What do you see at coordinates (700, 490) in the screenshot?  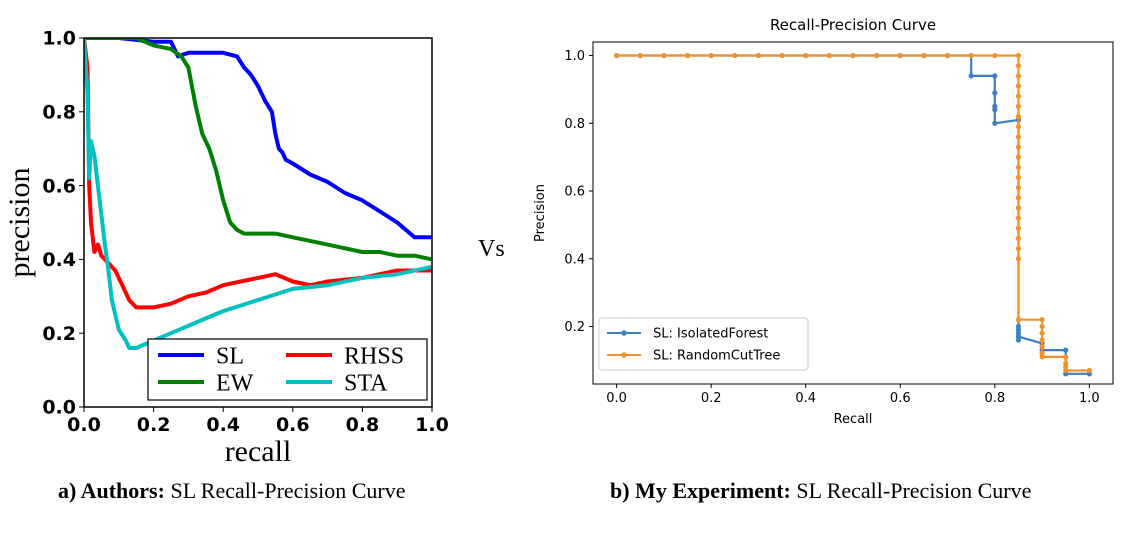 I see `right-caption-bold: b) My Experiment:` at bounding box center [700, 490].